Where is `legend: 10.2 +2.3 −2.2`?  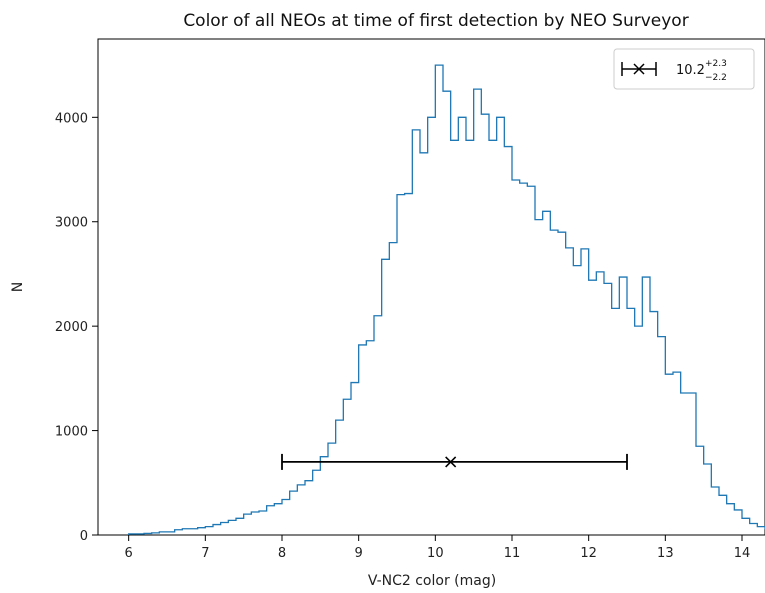 legend: 10.2 +2.3 −2.2 is located at coordinates (684, 69).